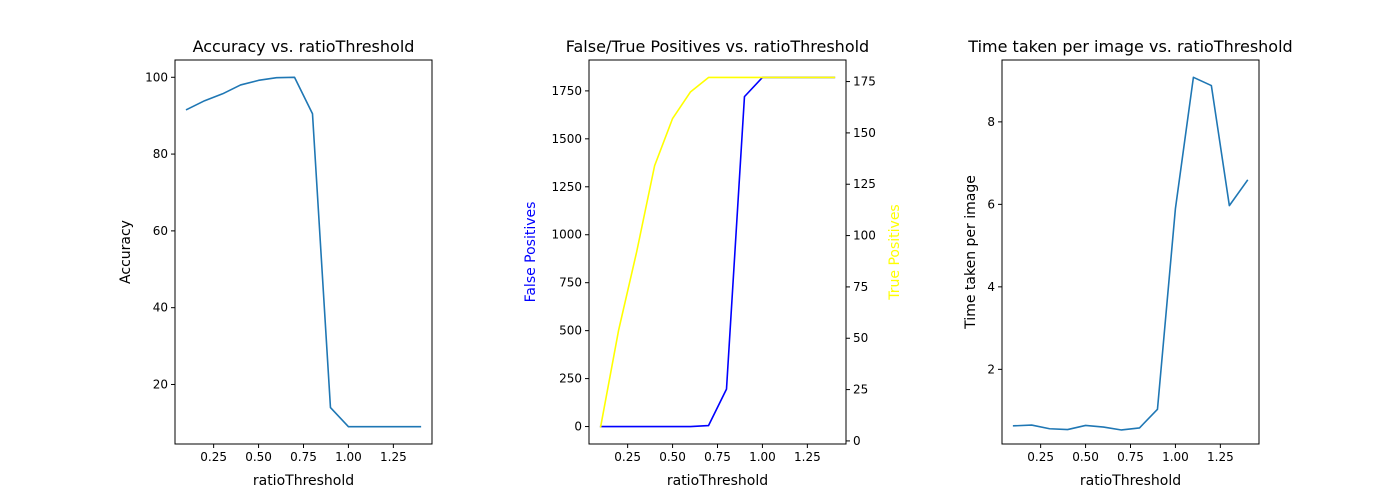 This screenshot has width=1400, height=500. I want to click on positives-y-tick-label: 1750, so click(566, 91).